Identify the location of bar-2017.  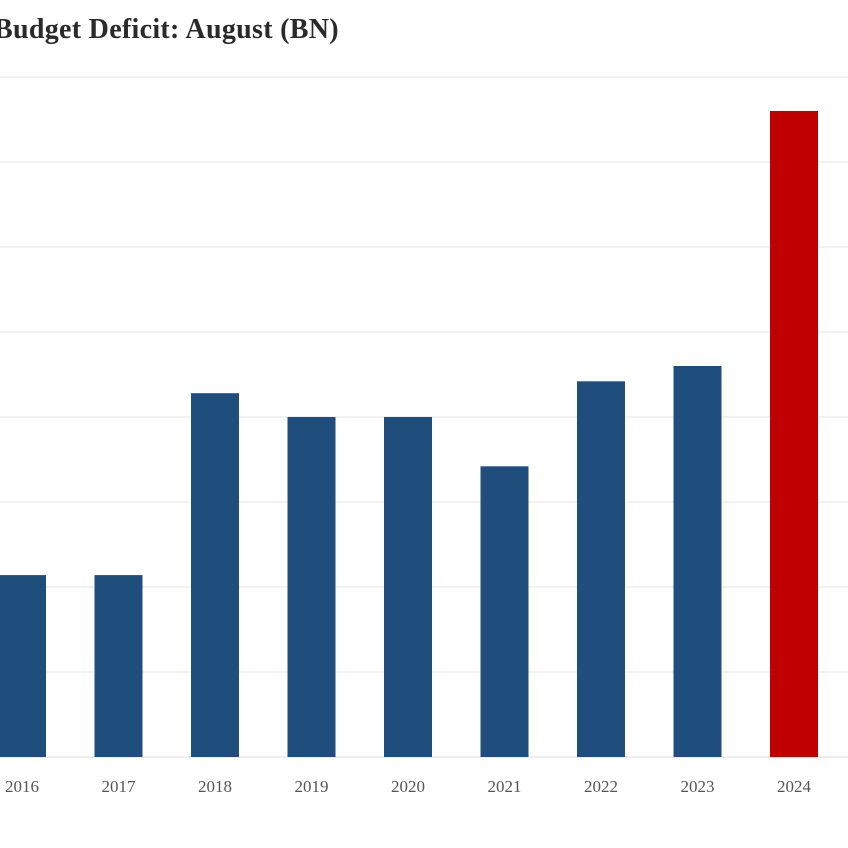
(118, 666).